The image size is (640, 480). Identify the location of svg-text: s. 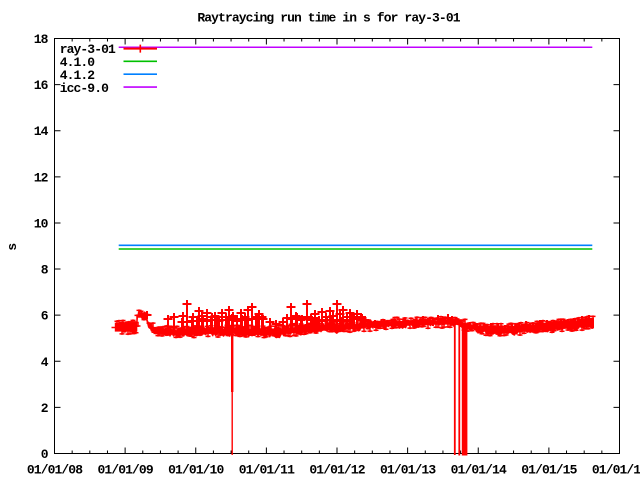
(12, 247).